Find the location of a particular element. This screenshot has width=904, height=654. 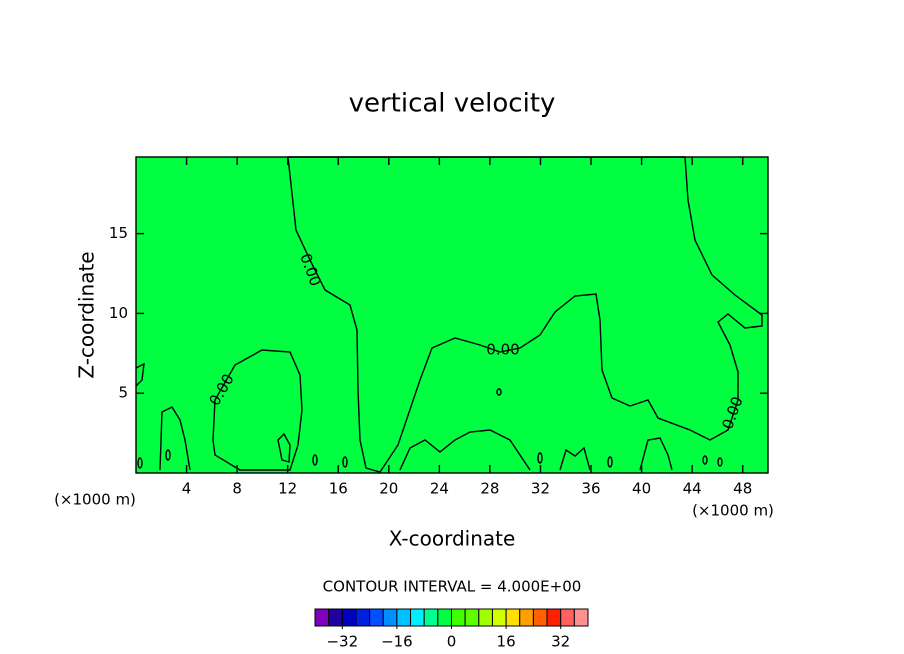

x-tick-label: 4 is located at coordinates (187, 489).